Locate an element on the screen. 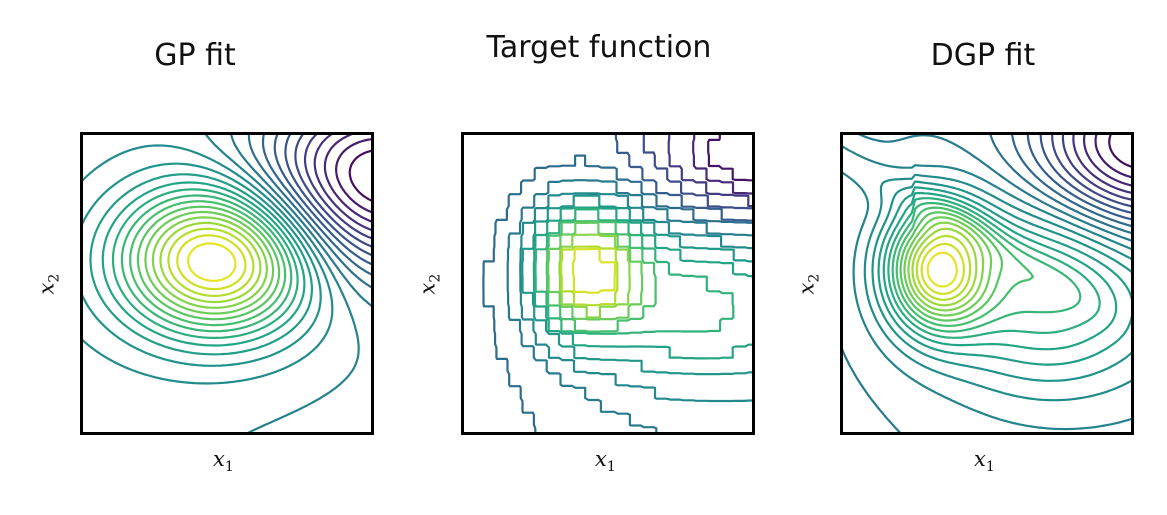 This screenshot has width=1167, height=515. chart-title: Target function is located at coordinates (599, 47).